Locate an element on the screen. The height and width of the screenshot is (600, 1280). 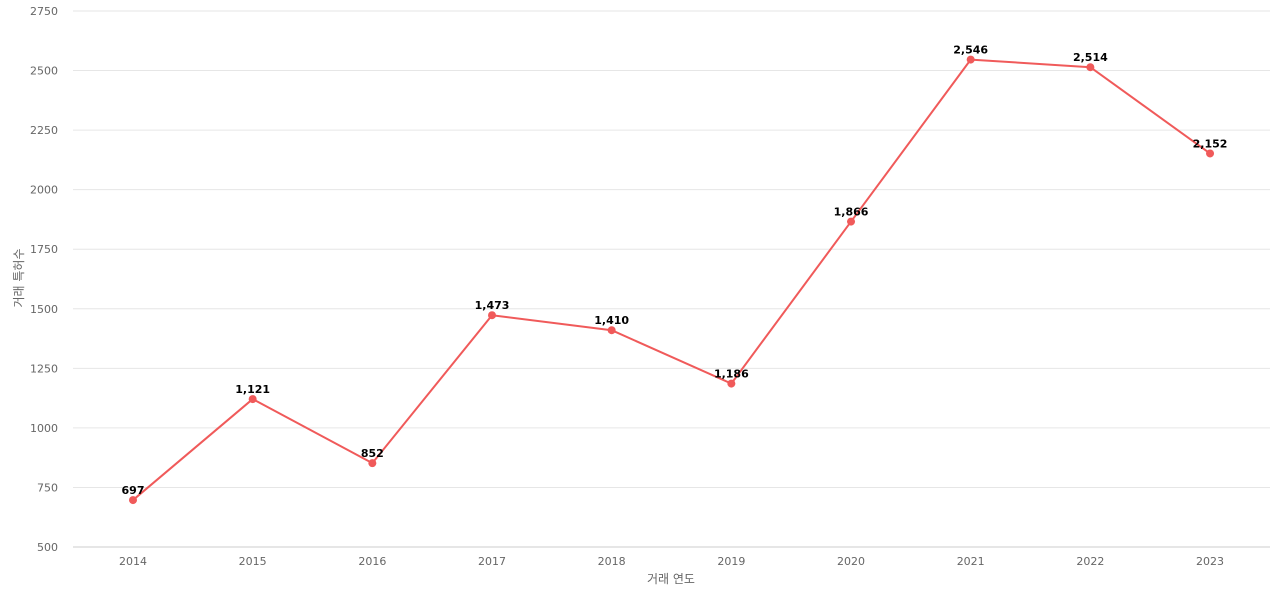
x-tick-label: 2022 is located at coordinates (1090, 561).